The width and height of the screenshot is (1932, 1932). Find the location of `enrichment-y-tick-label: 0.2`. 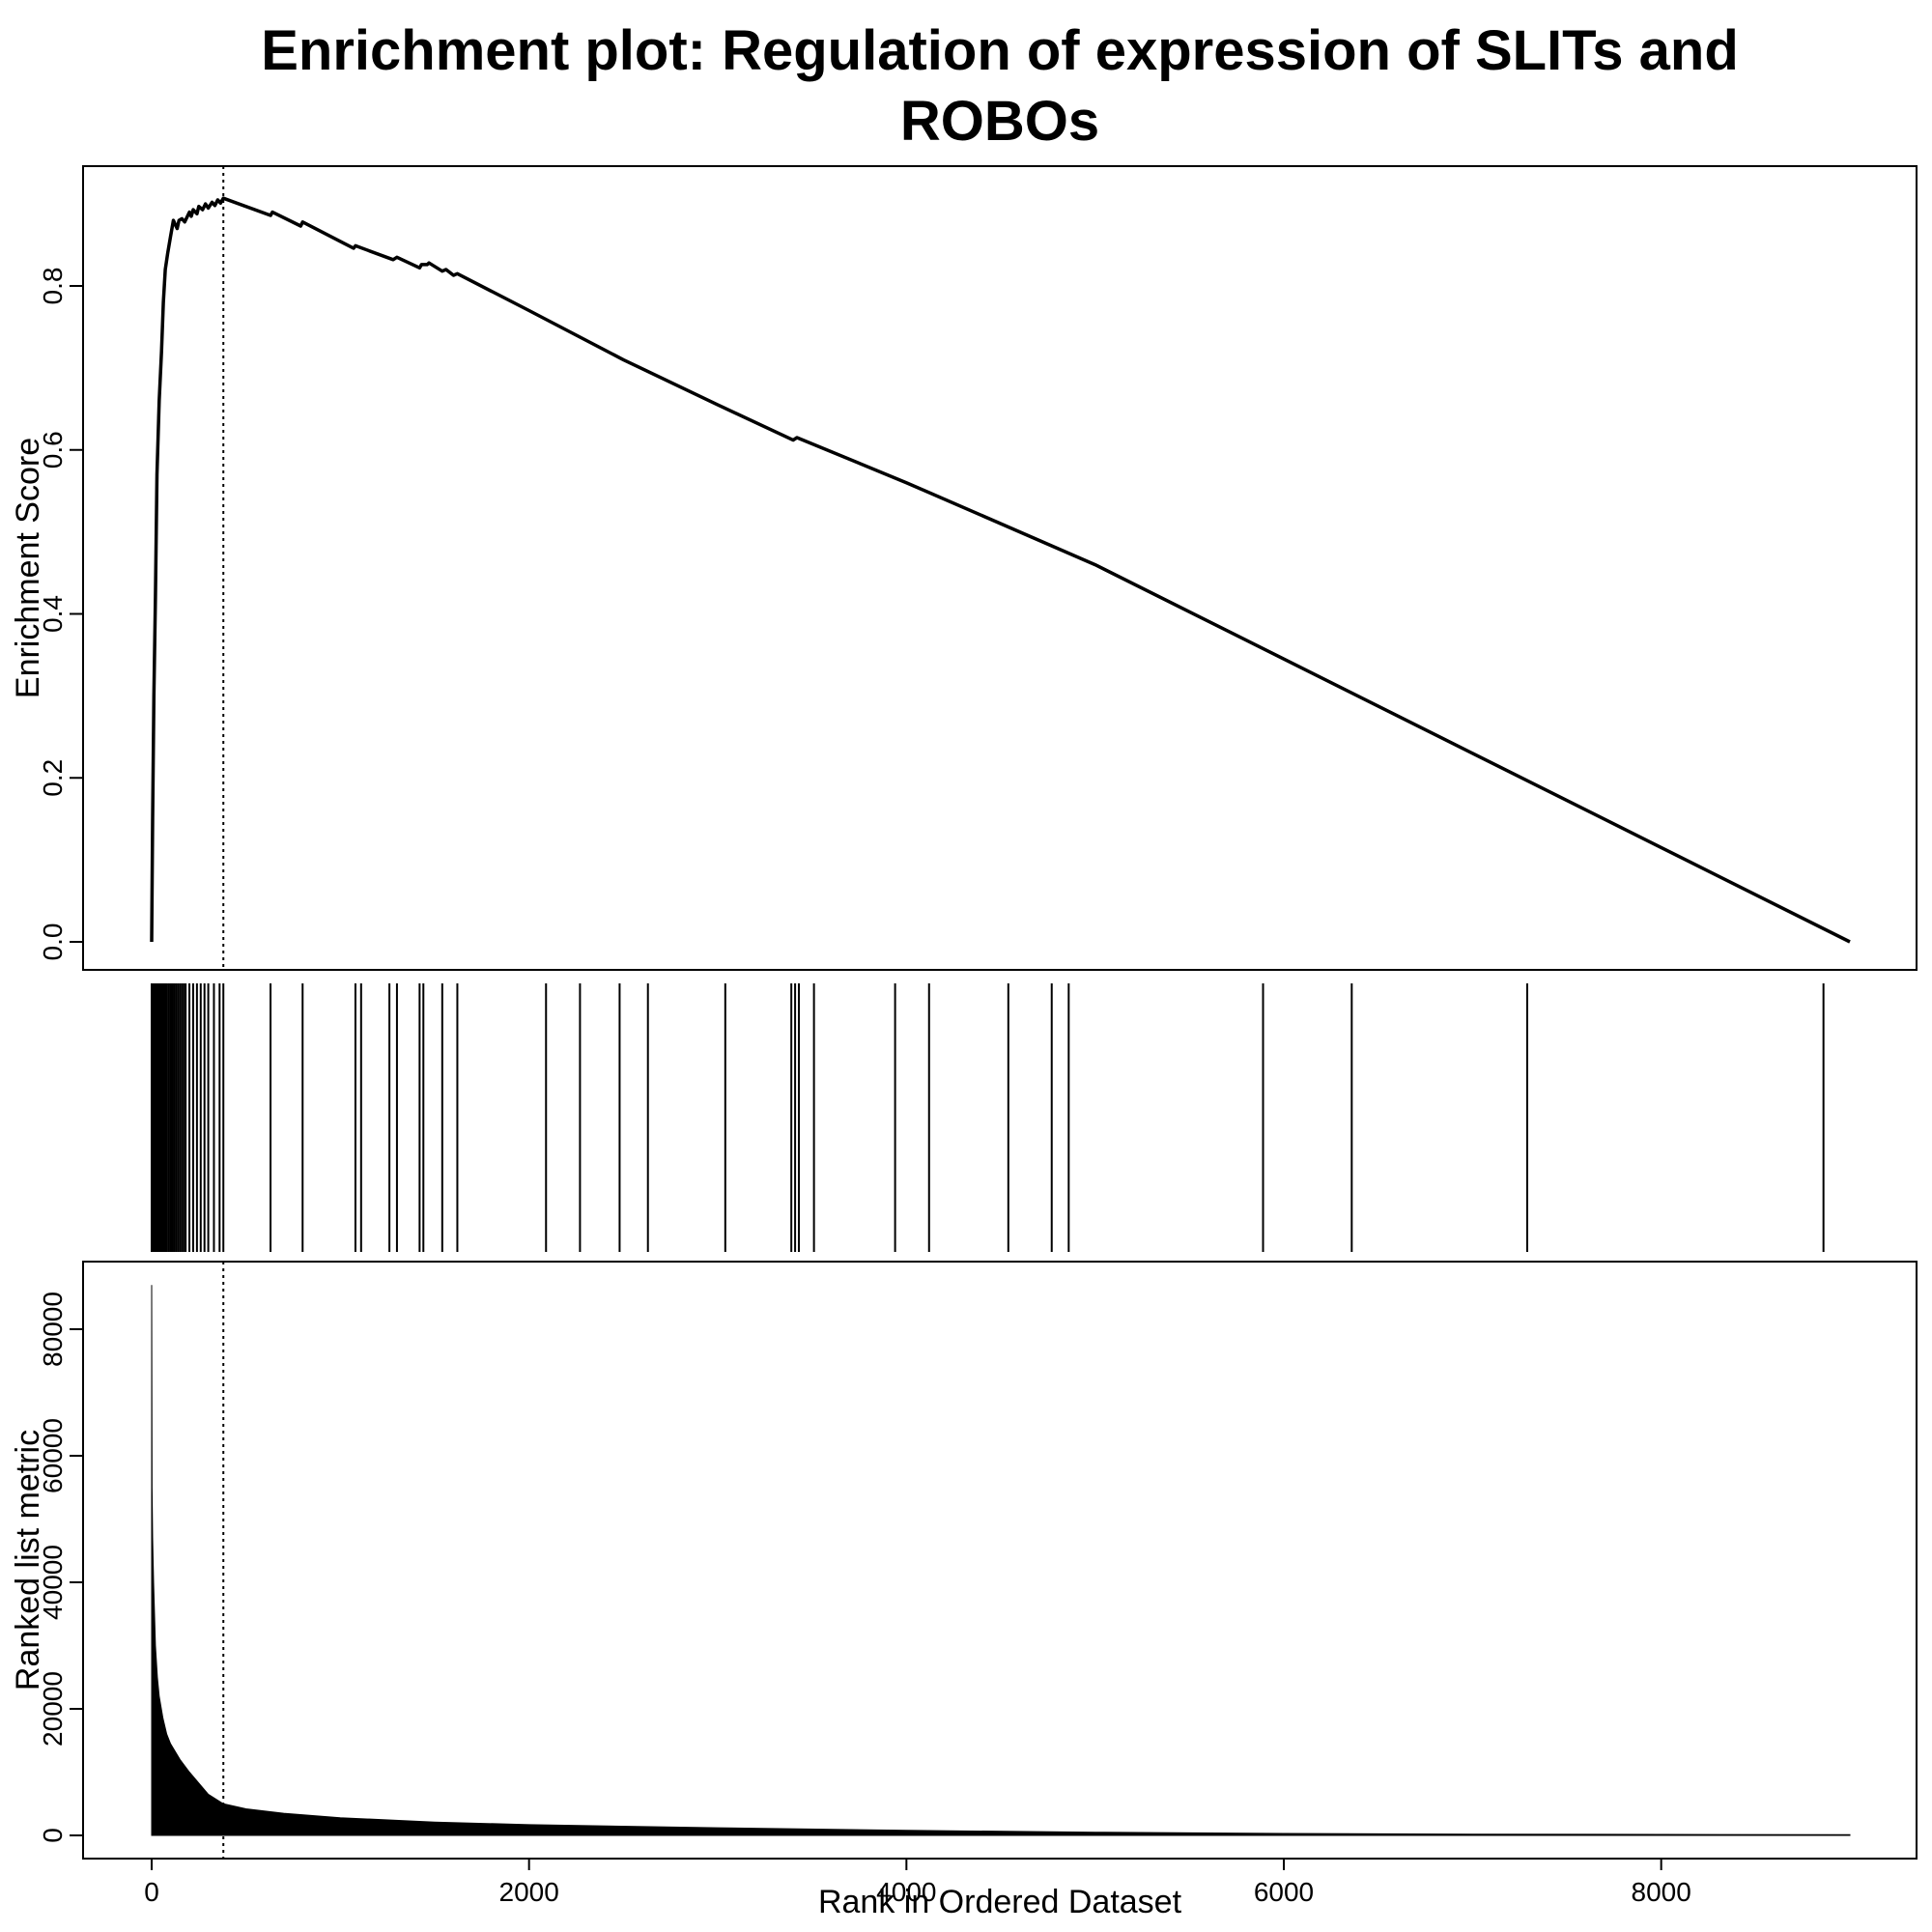

enrichment-y-tick-label: 0.2 is located at coordinates (53, 778).